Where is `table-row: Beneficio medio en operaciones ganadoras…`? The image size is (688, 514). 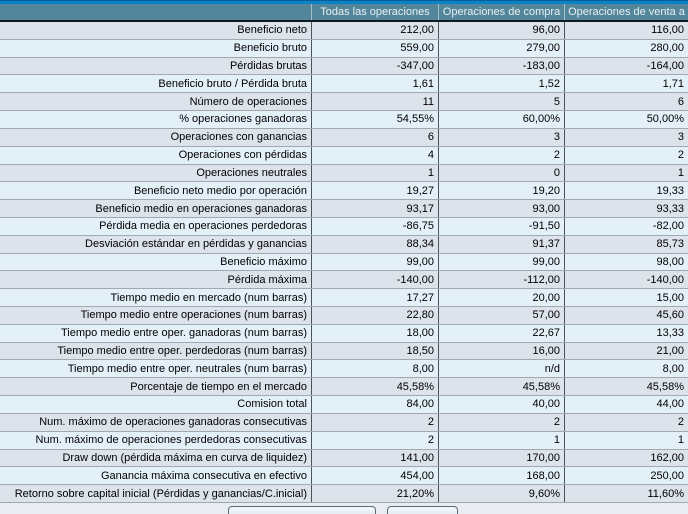
table-row: Beneficio medio en operaciones ganadoras… is located at coordinates (344, 209).